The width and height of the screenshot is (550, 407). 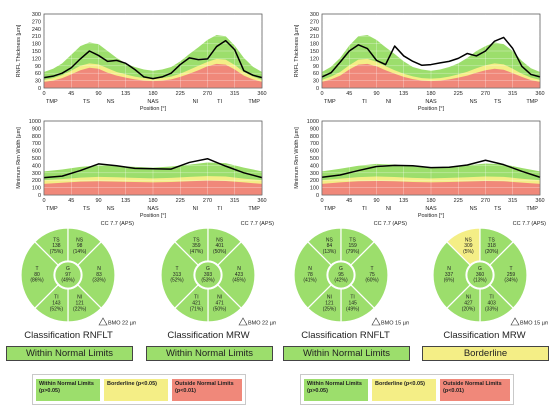 I want to click on y-tick-label: 60, so click(x=38, y=74).